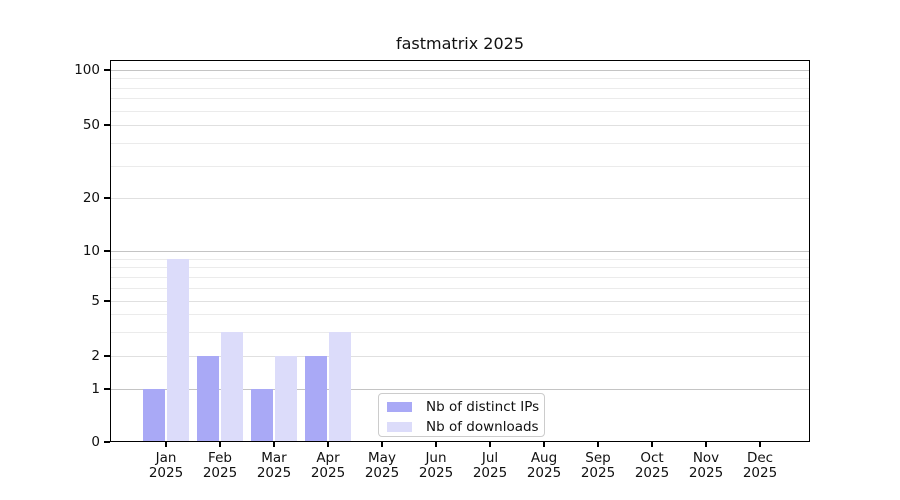 The width and height of the screenshot is (900, 500). Describe the element at coordinates (652, 458) in the screenshot. I see `month-label: Oct` at that location.